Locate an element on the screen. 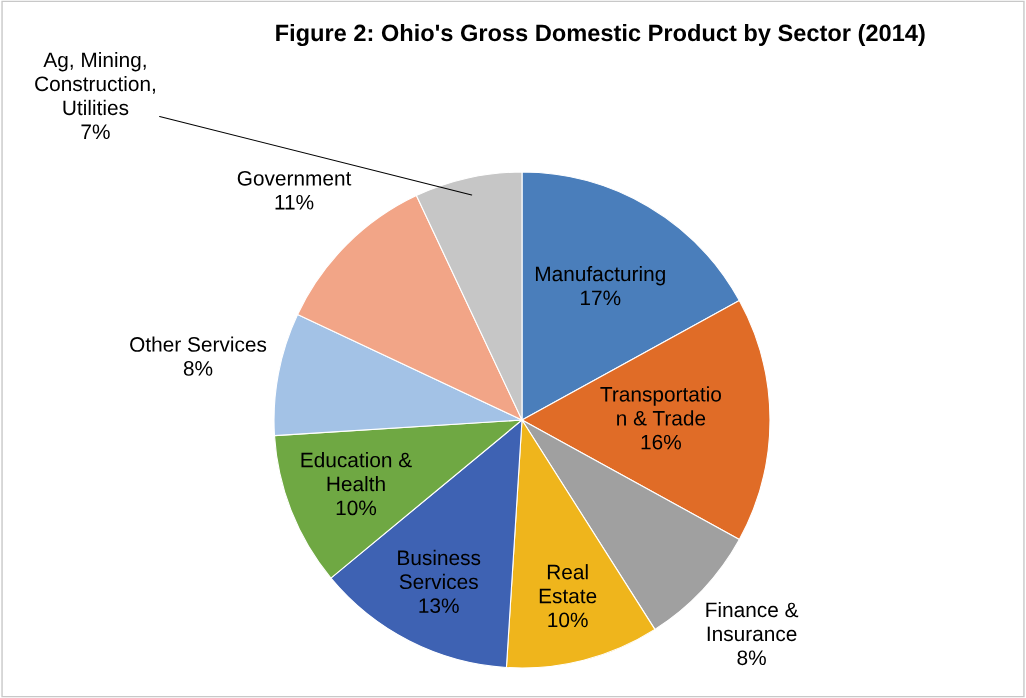  slice-label: Transportatio n & Trade is located at coordinates (660, 406).